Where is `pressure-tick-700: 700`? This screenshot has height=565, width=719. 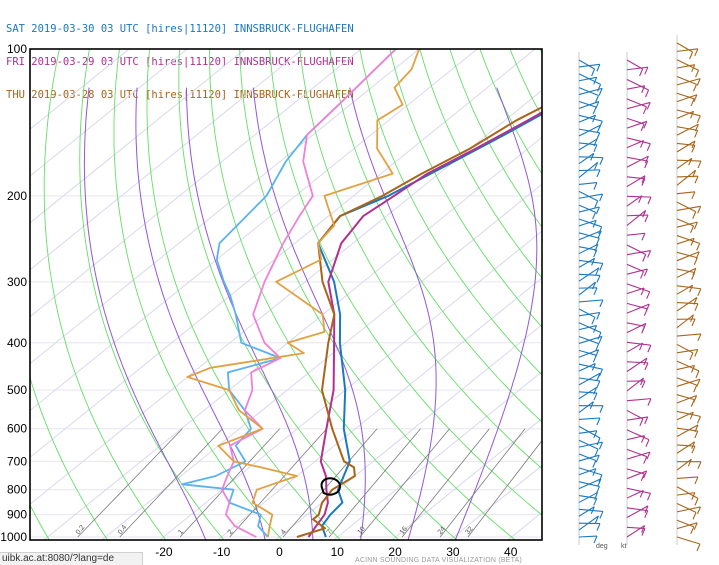
pressure-tick-700: 700 is located at coordinates (17, 461).